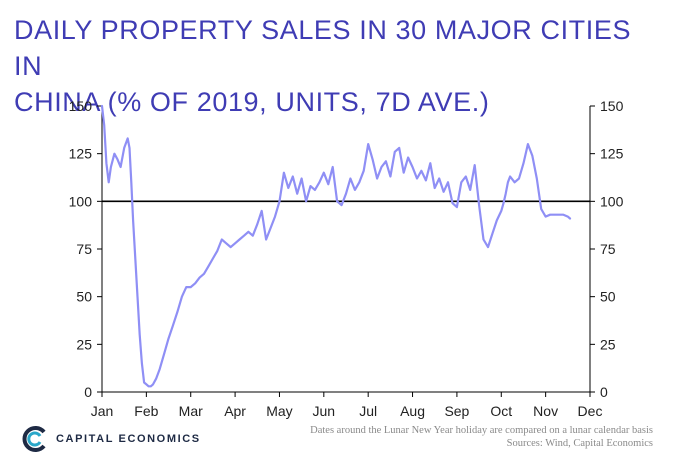 The width and height of the screenshot is (673, 476). What do you see at coordinates (81, 106) in the screenshot?
I see `y-tick-label-left: 150` at bounding box center [81, 106].